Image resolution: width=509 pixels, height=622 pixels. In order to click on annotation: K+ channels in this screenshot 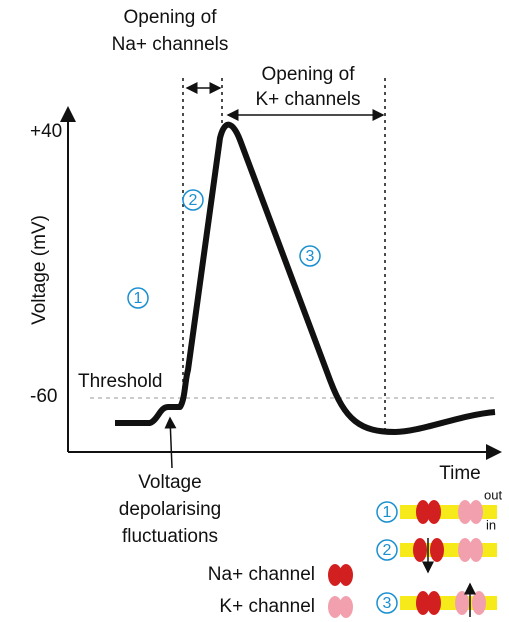, I will do `click(307, 99)`.